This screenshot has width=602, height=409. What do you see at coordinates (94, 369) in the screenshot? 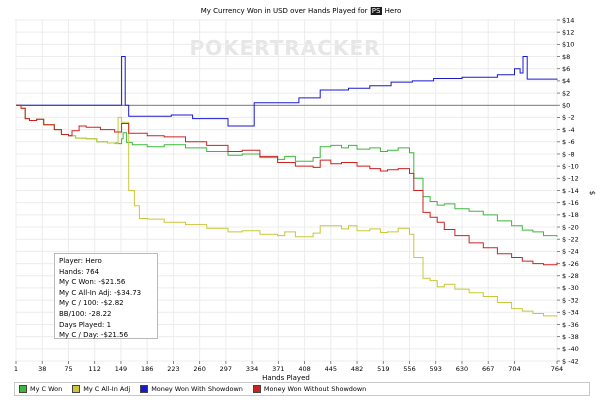
I see `x-tick-label: 112` at bounding box center [94, 369].